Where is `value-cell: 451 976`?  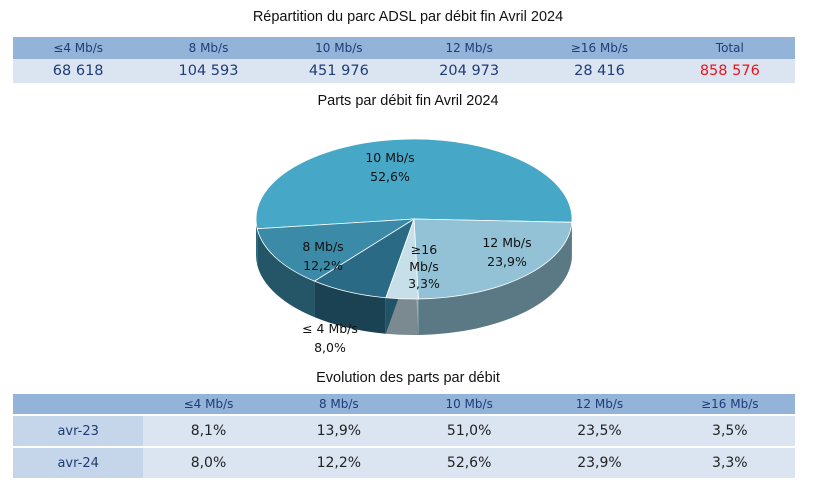 value-cell: 451 976 is located at coordinates (338, 71).